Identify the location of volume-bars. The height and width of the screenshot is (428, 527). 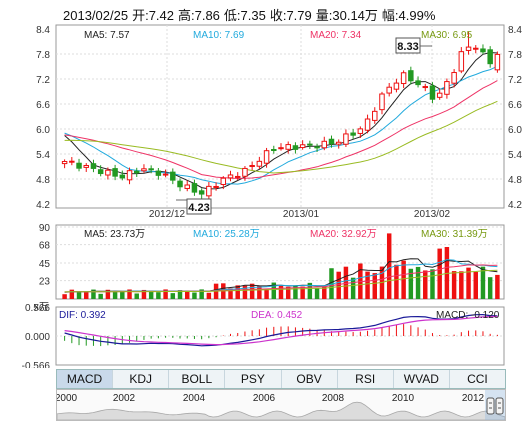
(281, 266).